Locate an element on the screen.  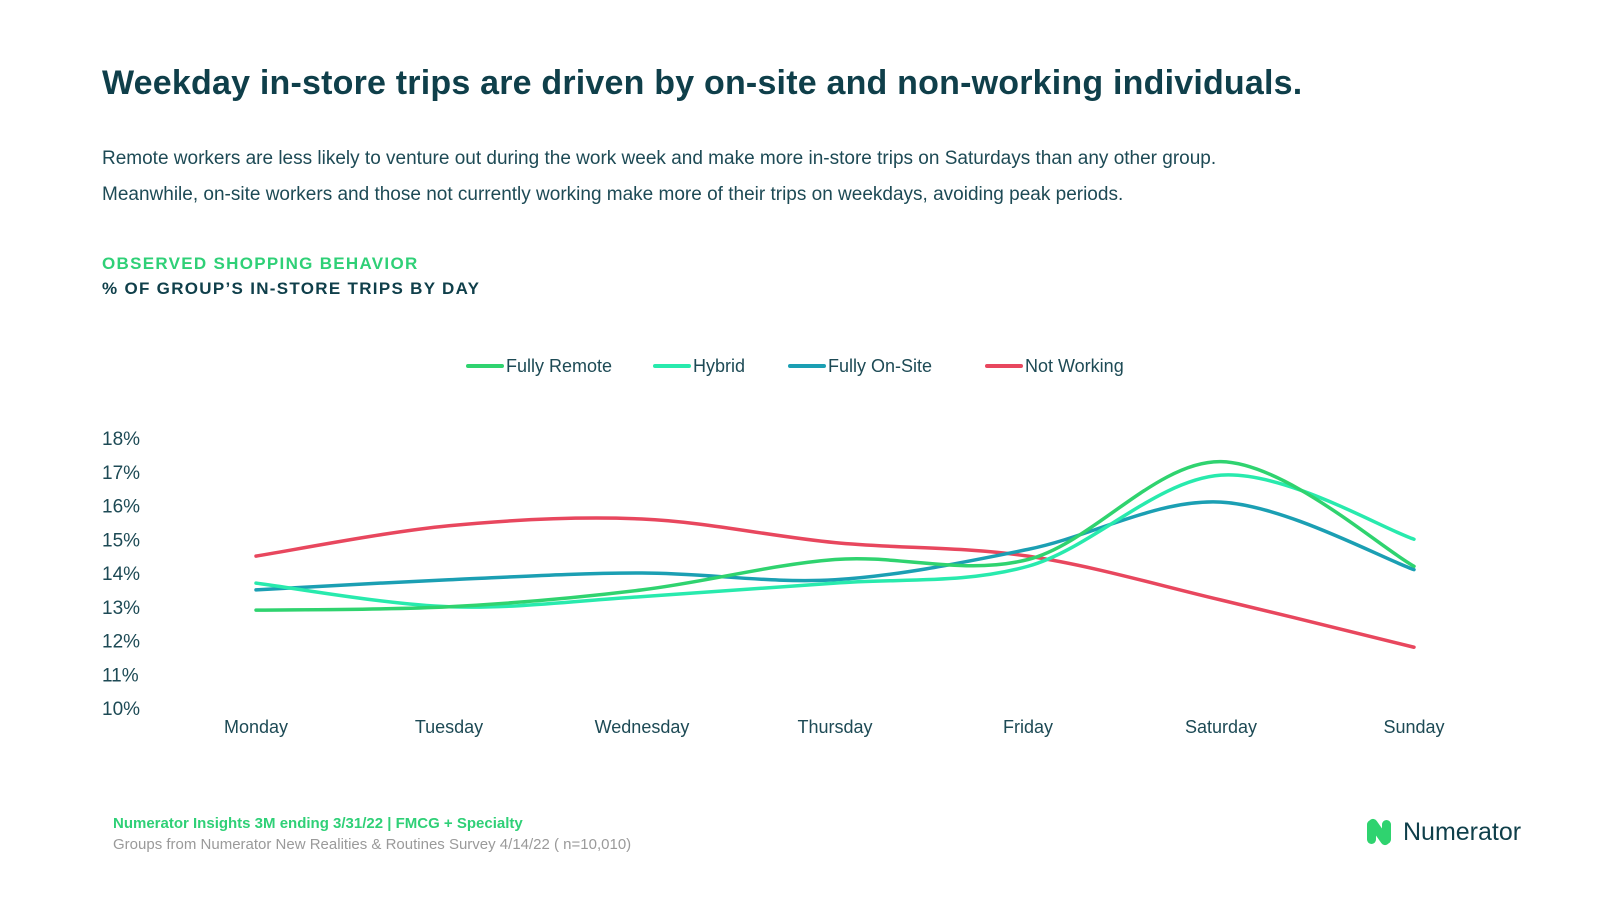
y-tick-label: 14% is located at coordinates (121, 574).